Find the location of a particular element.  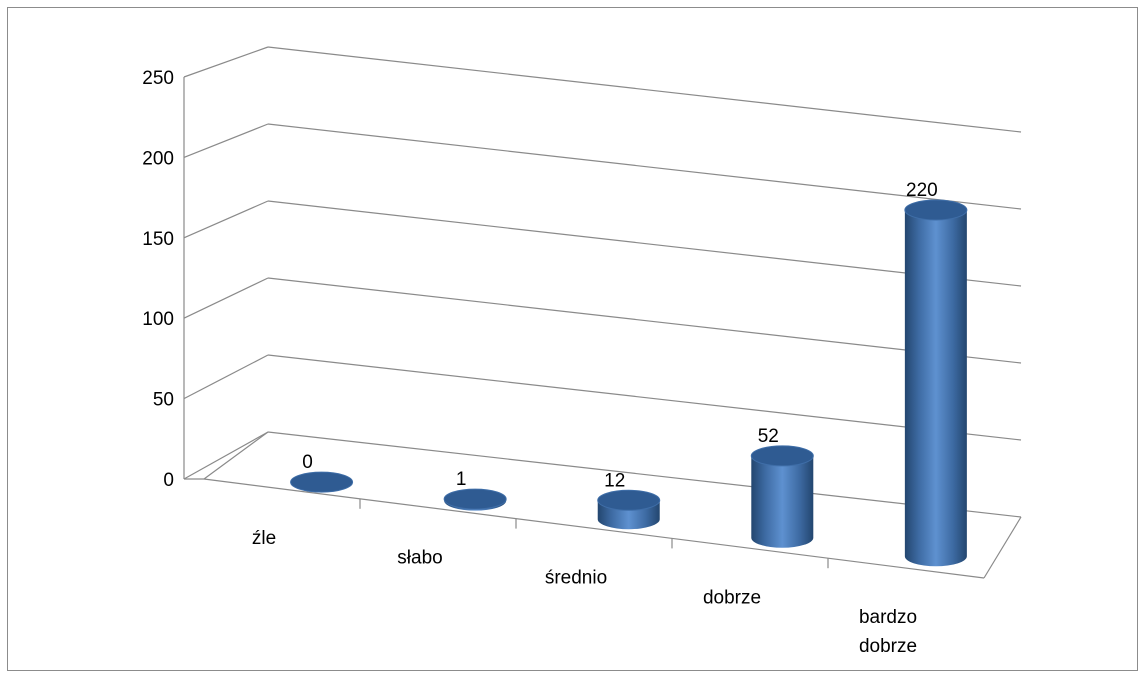

x-category-label-4: bardzo dobrze is located at coordinates (888, 632).